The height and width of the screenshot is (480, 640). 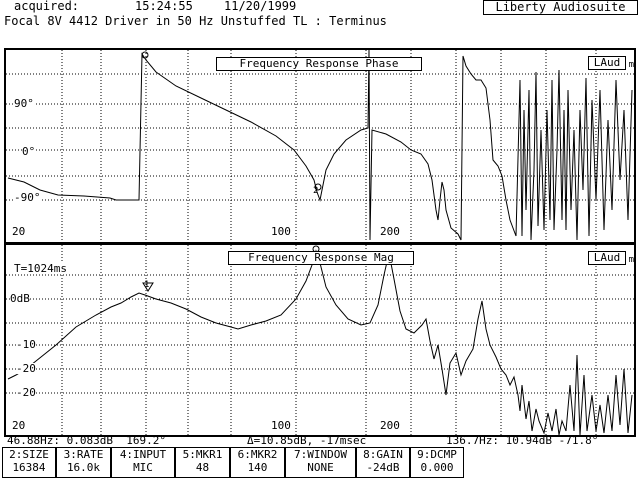 What do you see at coordinates (47, 6) in the screenshot?
I see `acquired-label: acquired:` at bounding box center [47, 6].